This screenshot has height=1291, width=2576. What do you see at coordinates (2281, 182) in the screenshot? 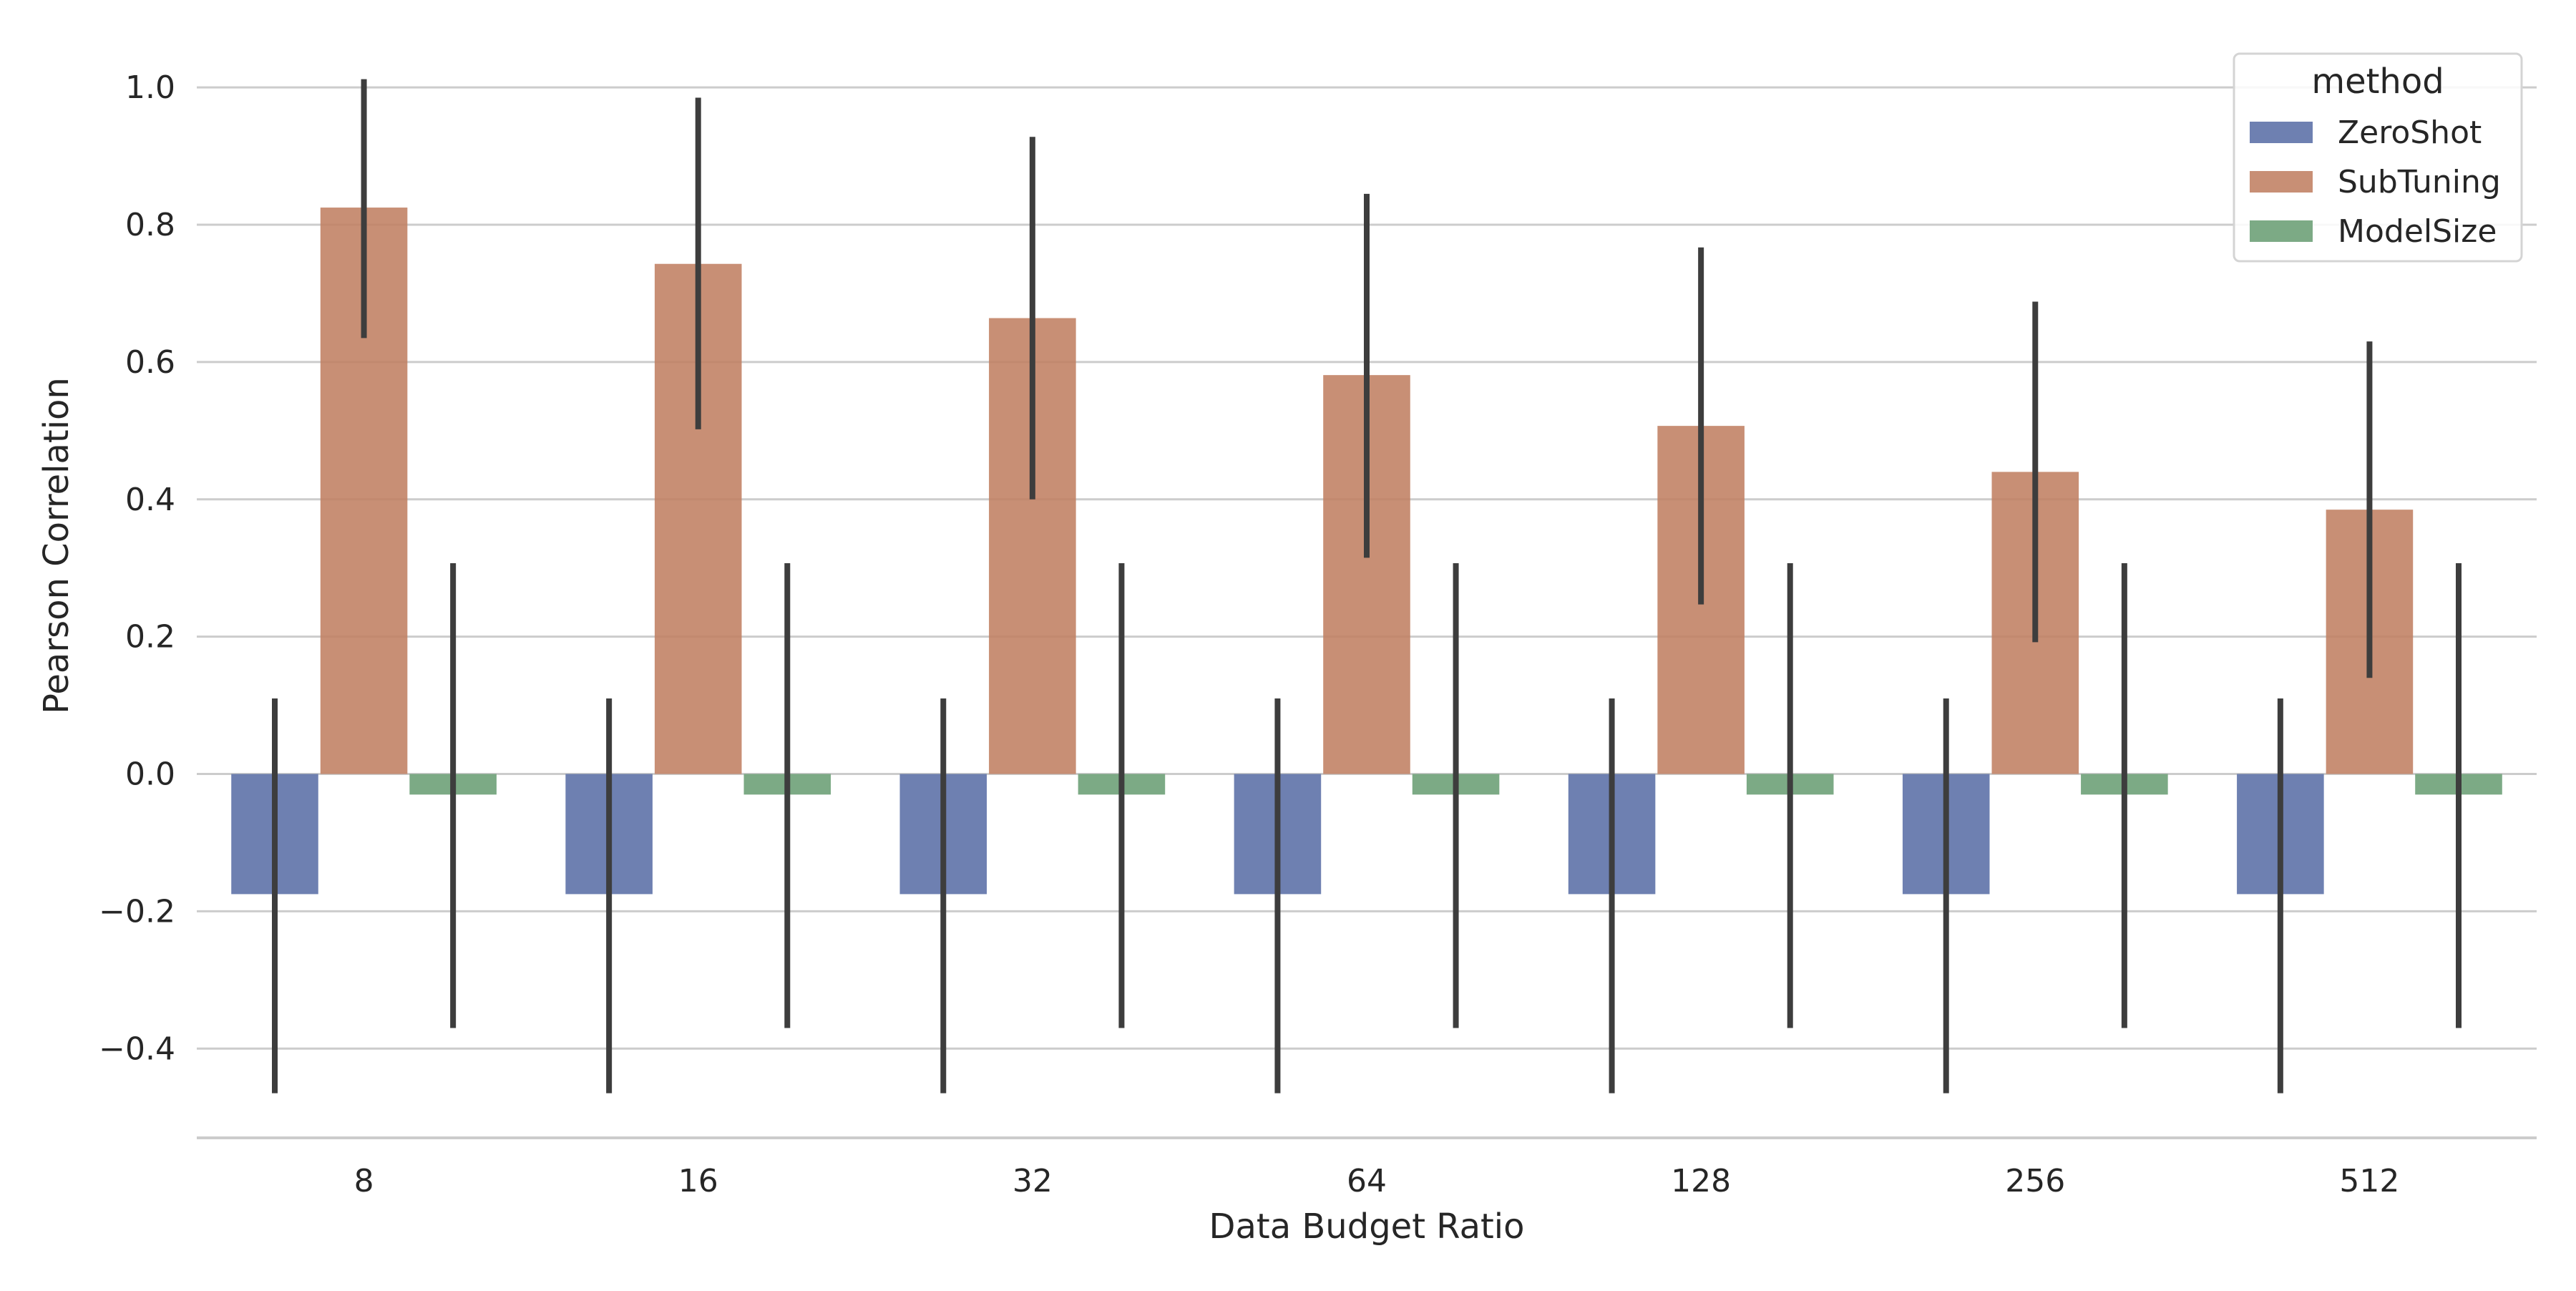
I see `legend-swatch-subtuning` at bounding box center [2281, 182].